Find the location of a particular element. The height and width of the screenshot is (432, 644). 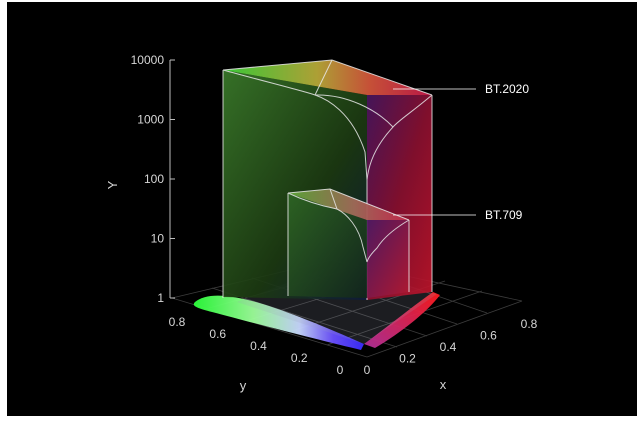

x-tick-label: 0.2 is located at coordinates (407, 359).